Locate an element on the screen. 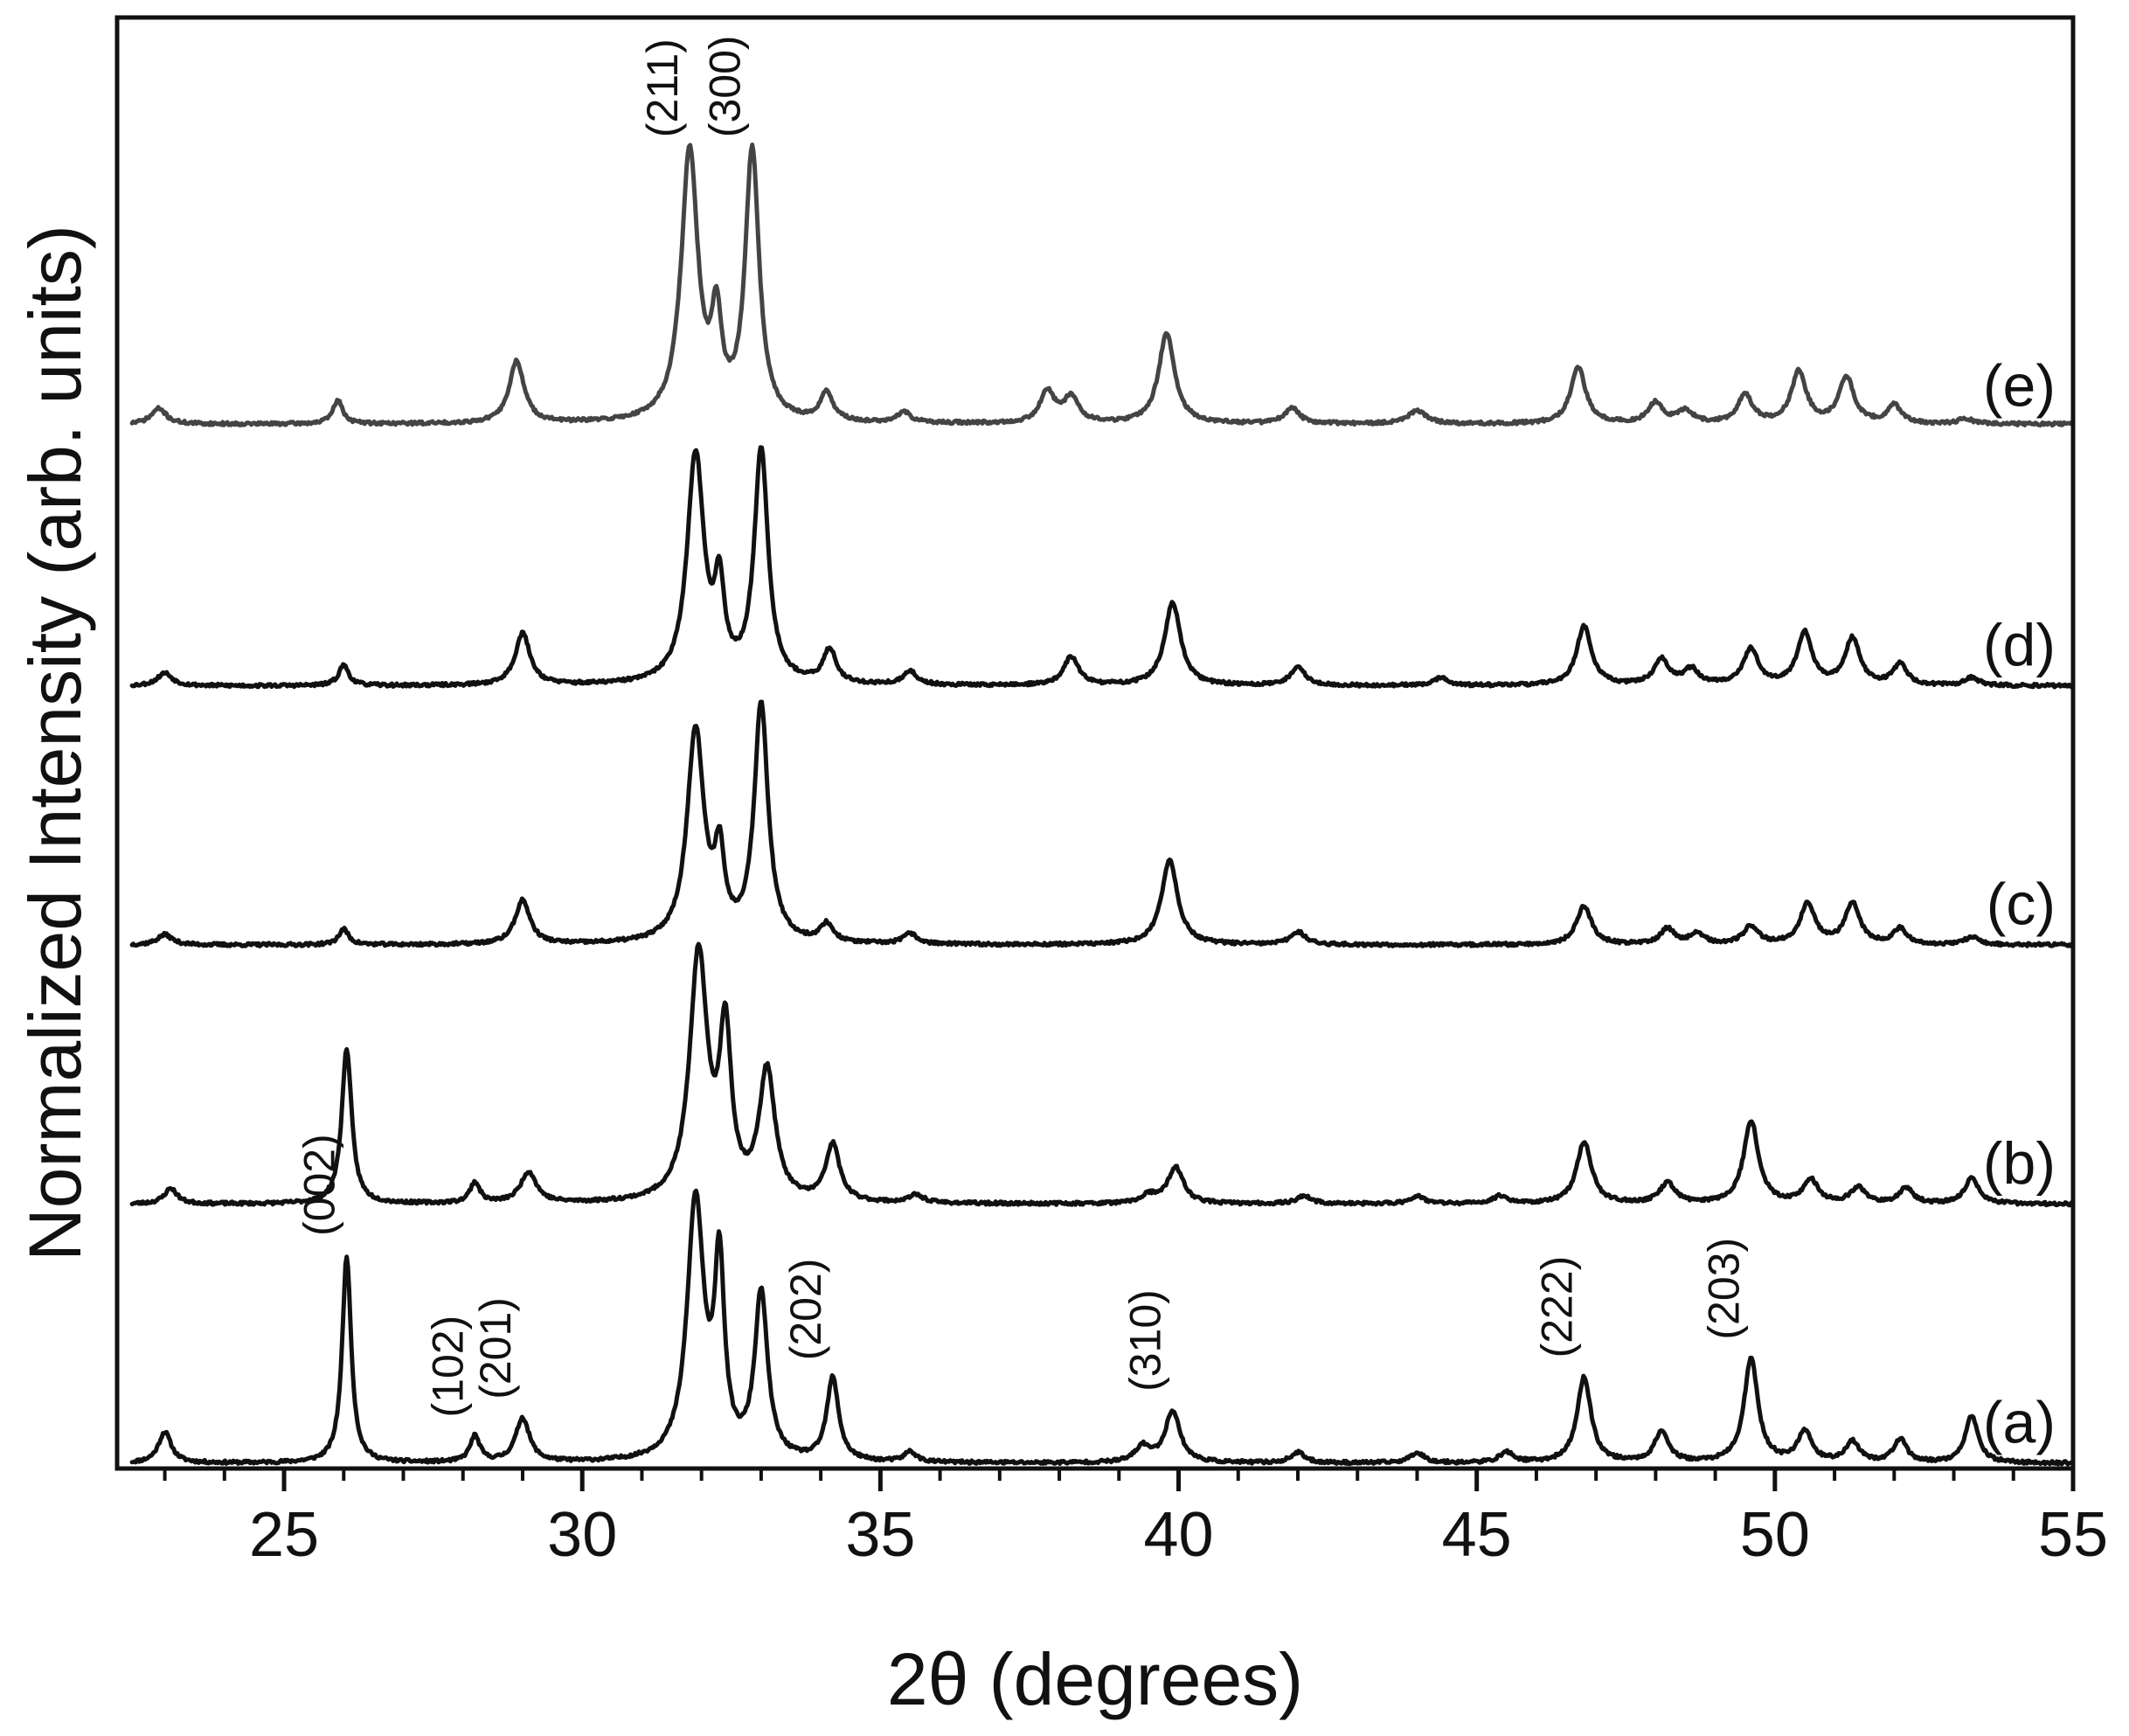  peak-label: (002) is located at coordinates (319, 1185).